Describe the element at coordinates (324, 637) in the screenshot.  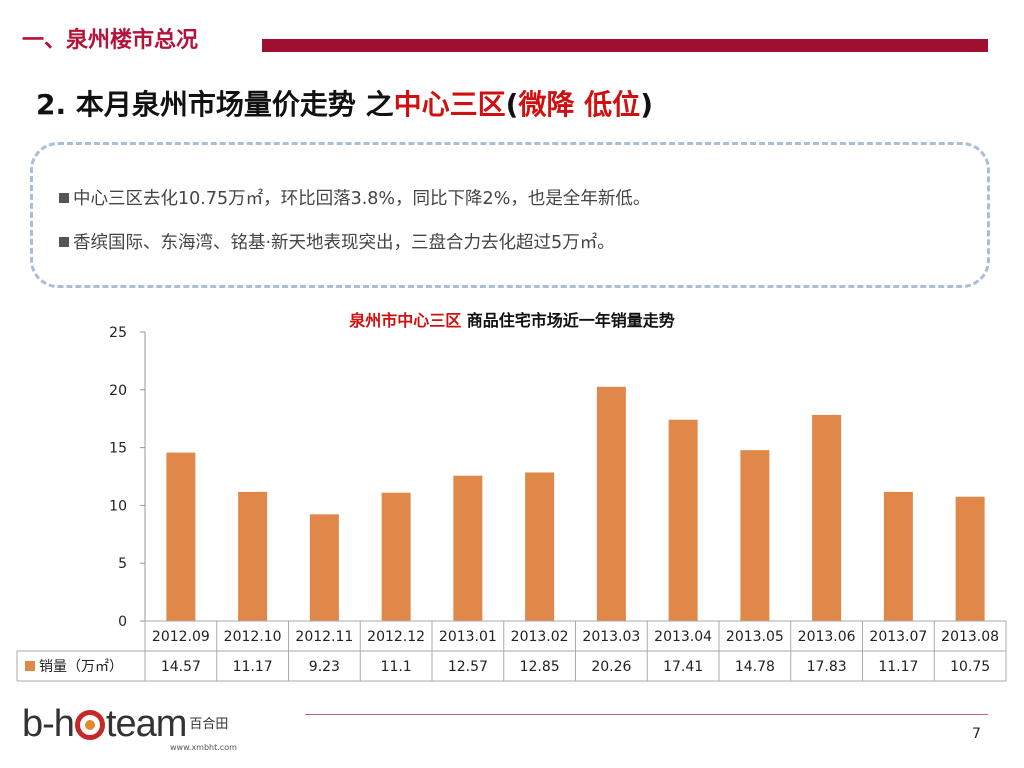
I see `x-category-label: 2012.11` at that location.